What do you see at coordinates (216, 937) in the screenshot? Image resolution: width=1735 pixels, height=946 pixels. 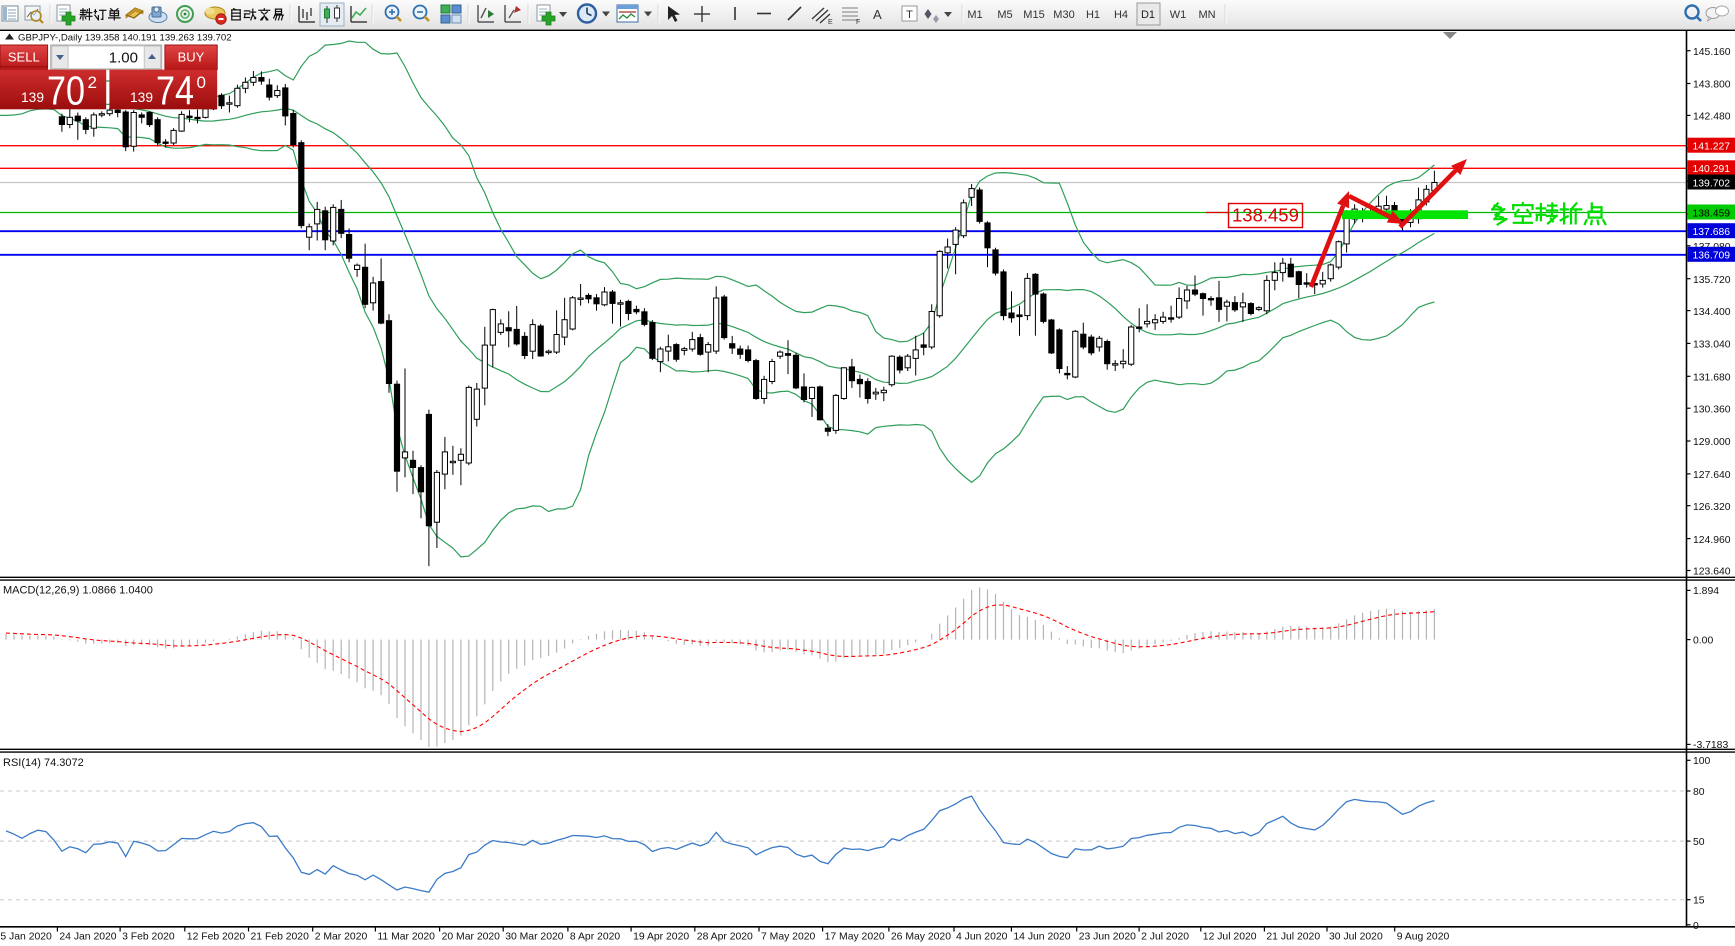 I see `svg-text: 12 Feb 2020` at bounding box center [216, 937].